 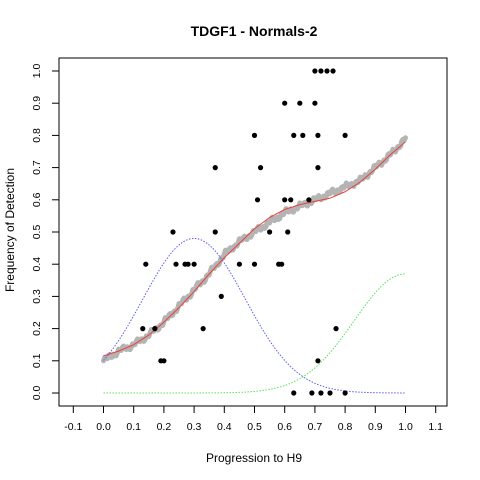 What do you see at coordinates (37, 393) in the screenshot?
I see `y-tick-label: 0.0` at bounding box center [37, 393].